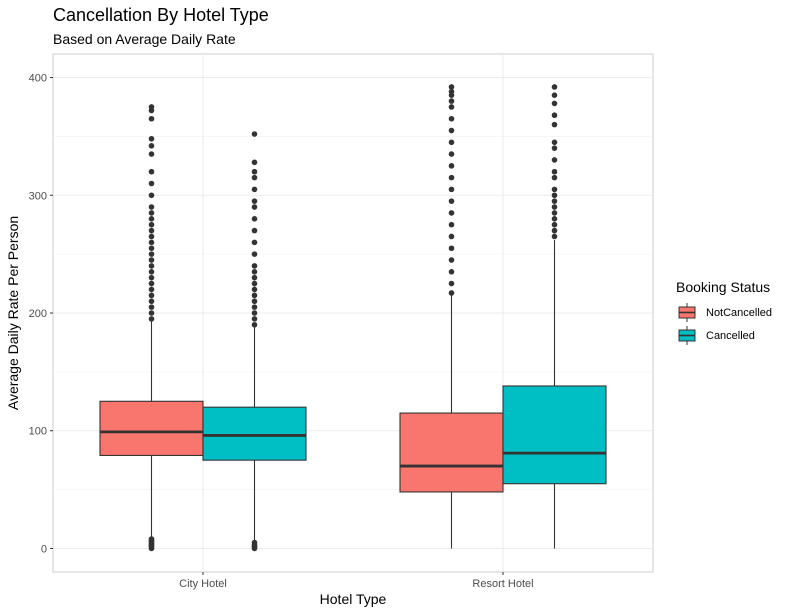 The width and height of the screenshot is (794, 614). I want to click on box-Cancelled-City-Hotel, so click(254, 341).